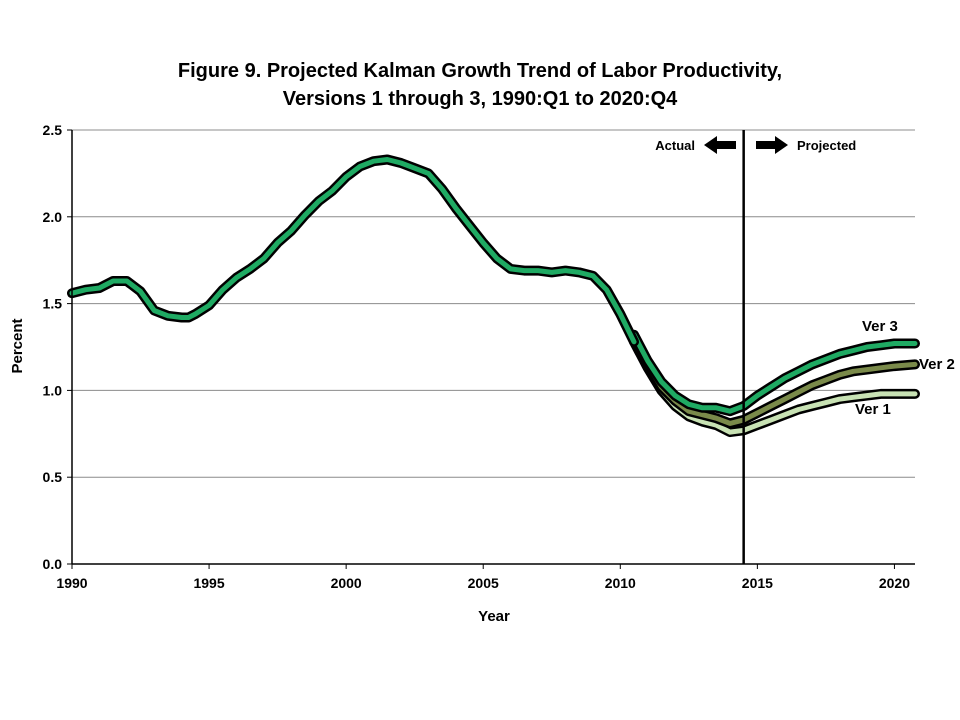  What do you see at coordinates (757, 583) in the screenshot?
I see `x-tick-label: 2015` at bounding box center [757, 583].